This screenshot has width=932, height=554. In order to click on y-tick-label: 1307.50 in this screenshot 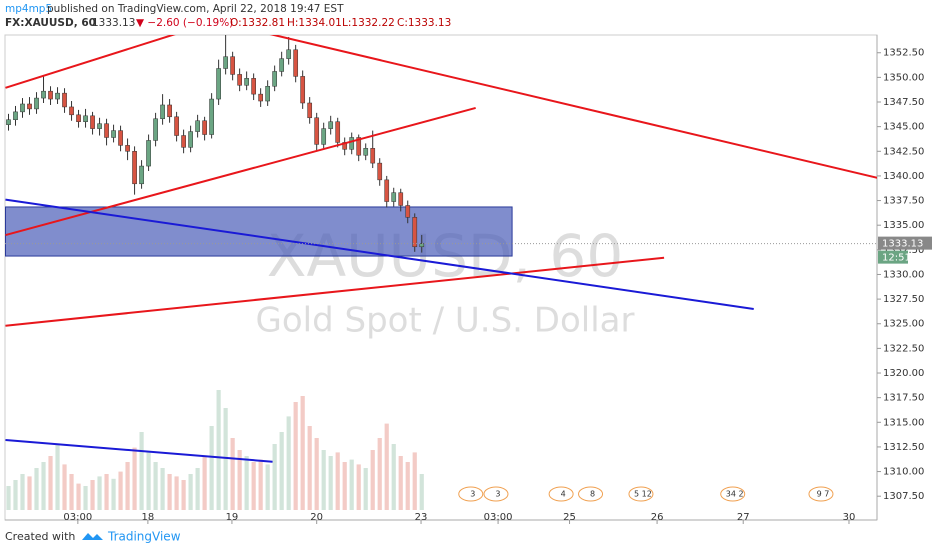, I will do `click(903, 496)`.